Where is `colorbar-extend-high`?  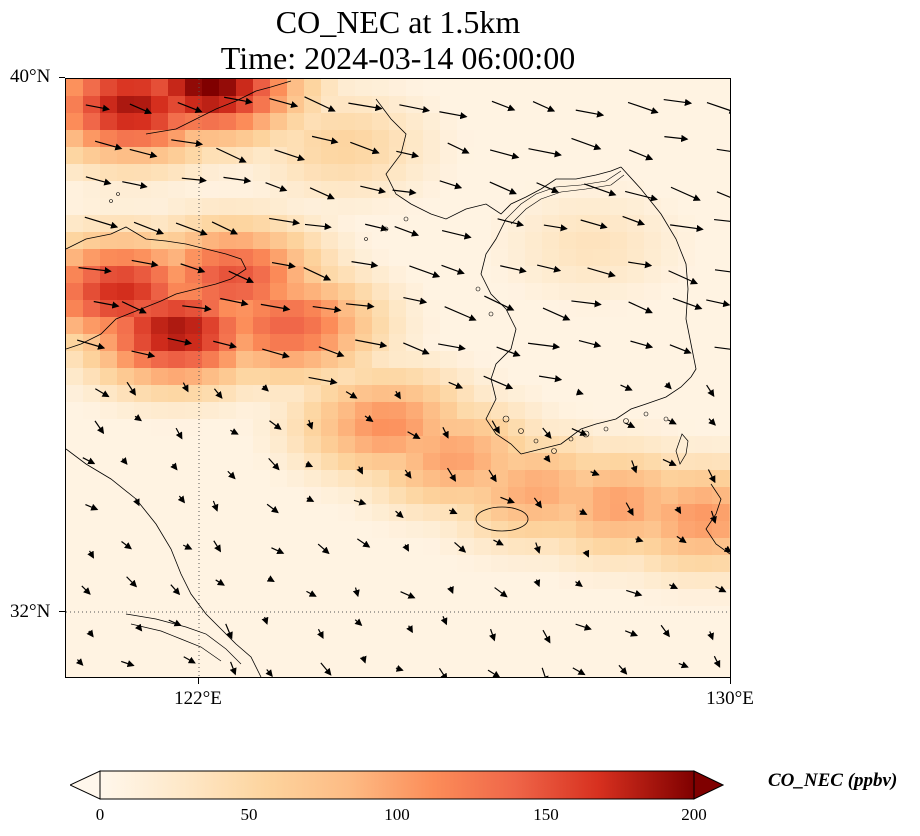
colorbar-extend-high is located at coordinates (708, 785).